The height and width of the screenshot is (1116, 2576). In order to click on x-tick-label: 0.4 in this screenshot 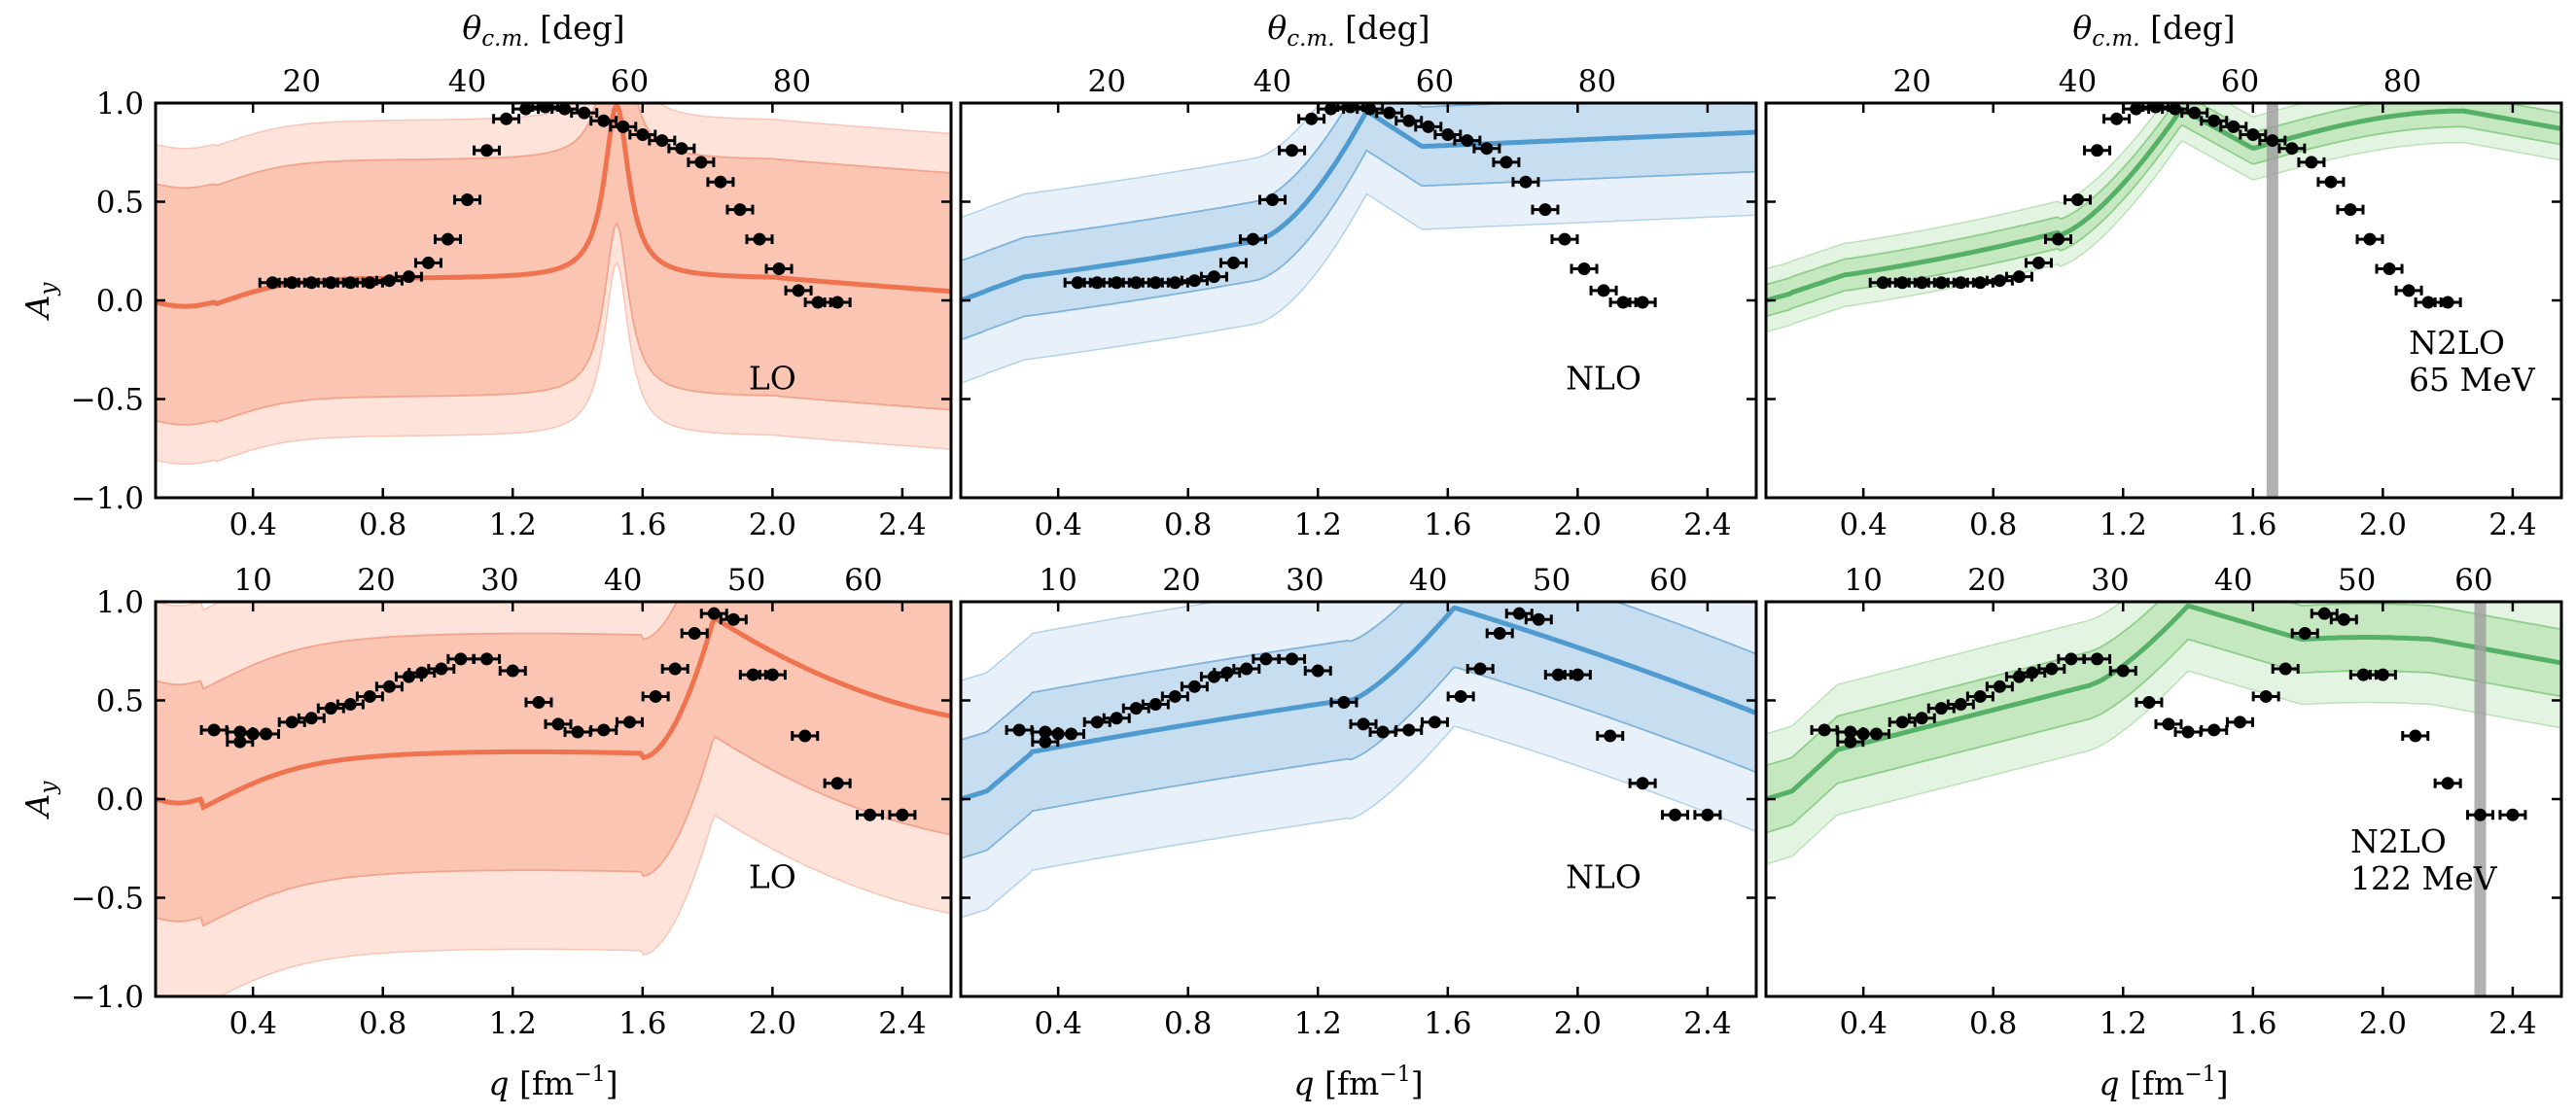, I will do `click(1864, 524)`.